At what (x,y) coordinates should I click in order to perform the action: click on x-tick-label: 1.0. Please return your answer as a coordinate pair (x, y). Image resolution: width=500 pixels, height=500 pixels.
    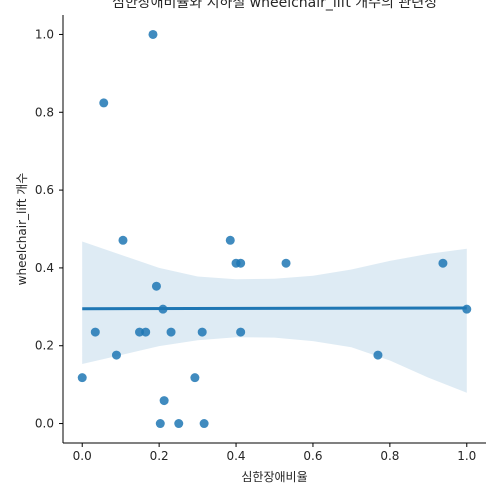
    Looking at the image, I should click on (466, 456).